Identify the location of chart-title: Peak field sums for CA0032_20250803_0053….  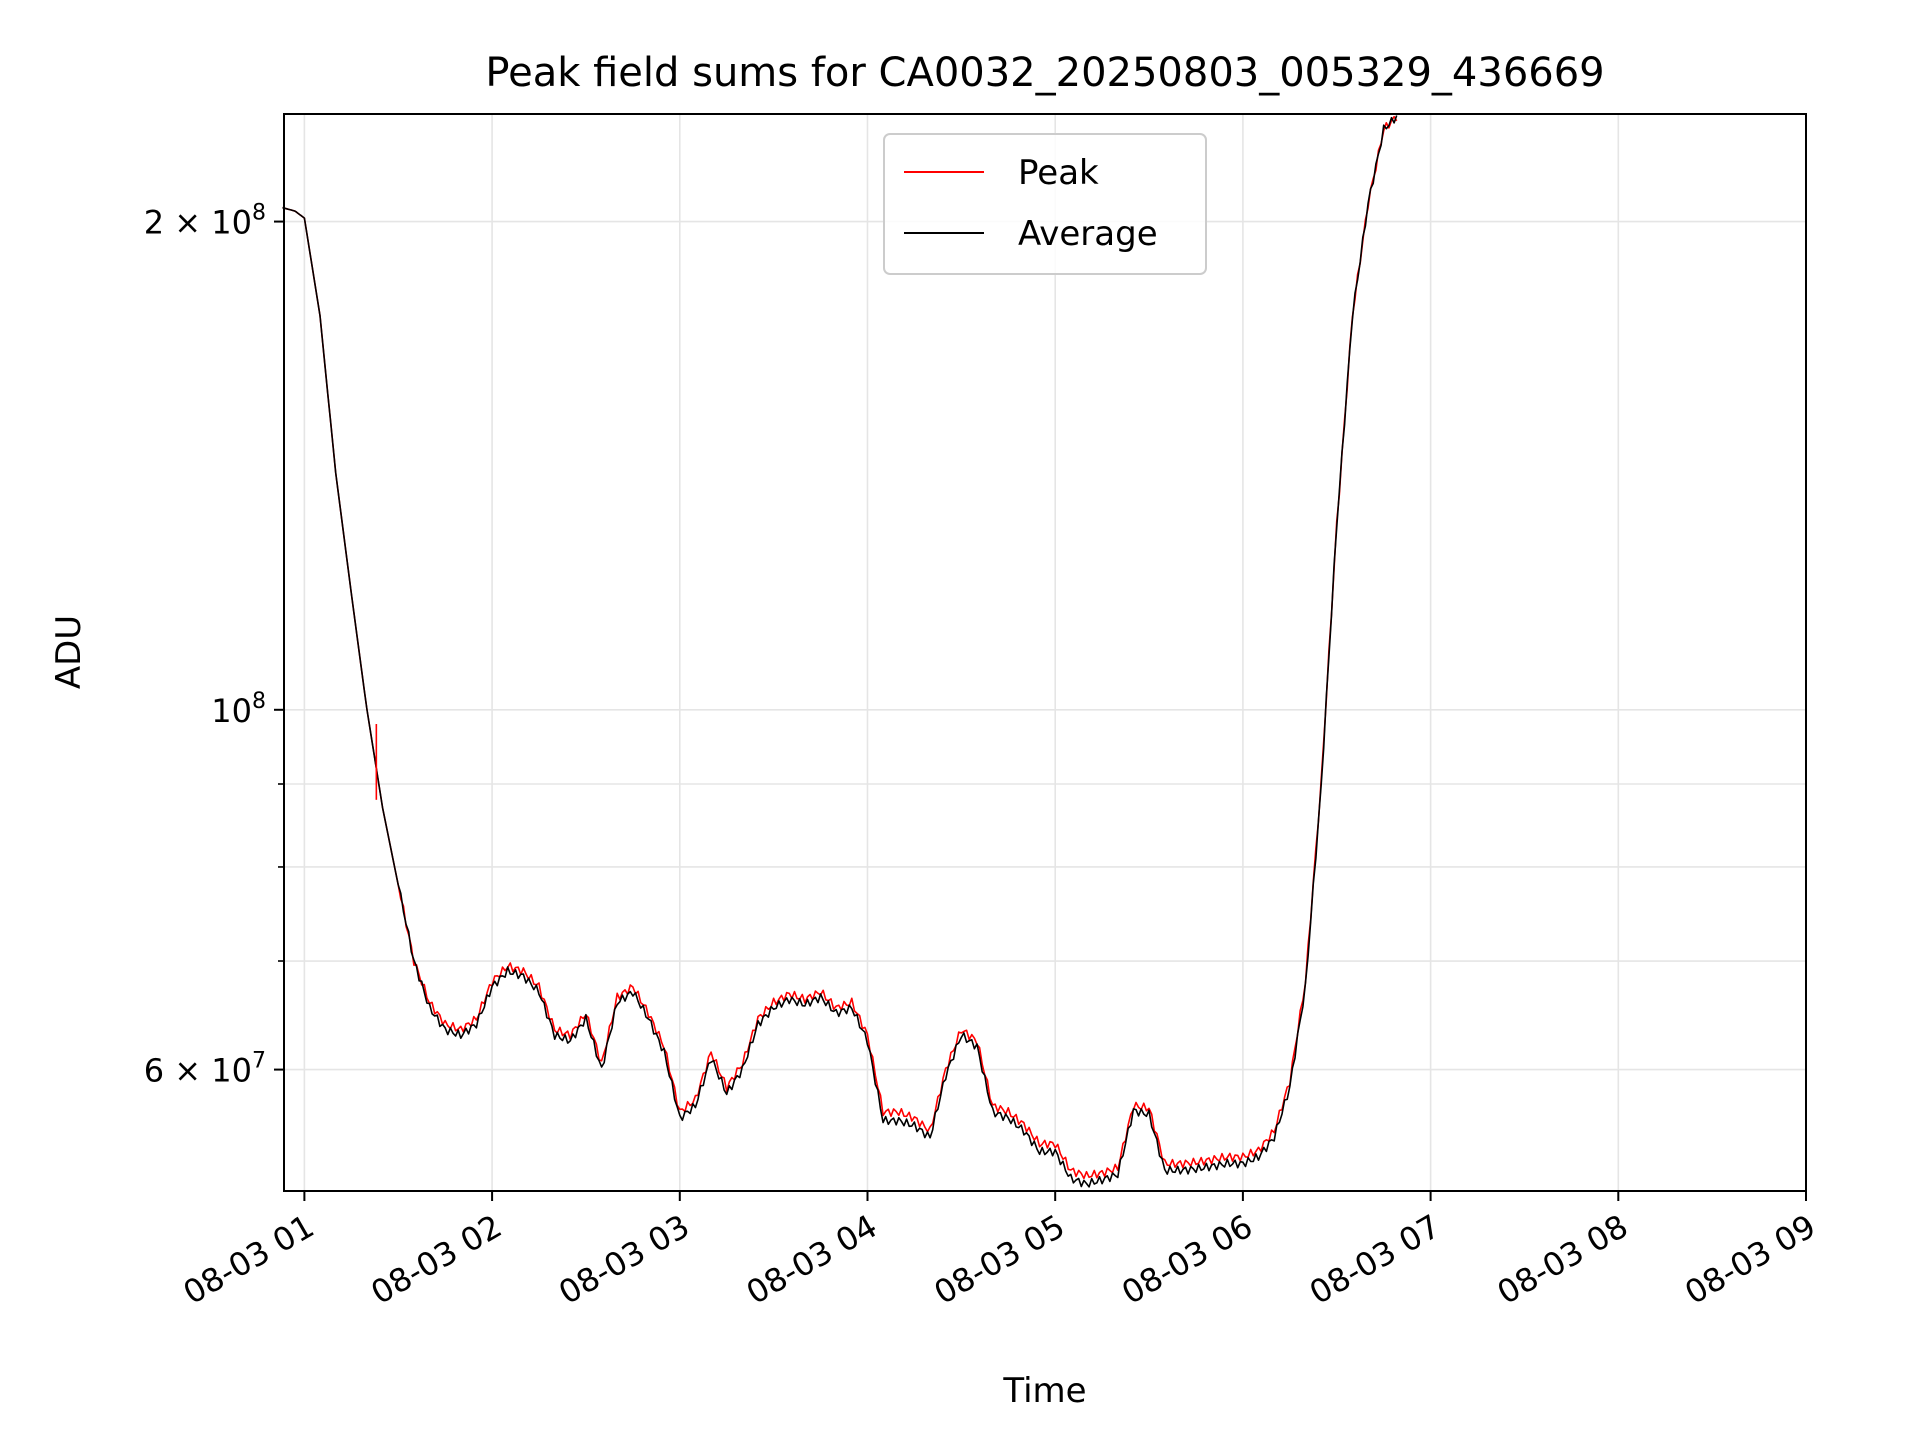
(1044, 73).